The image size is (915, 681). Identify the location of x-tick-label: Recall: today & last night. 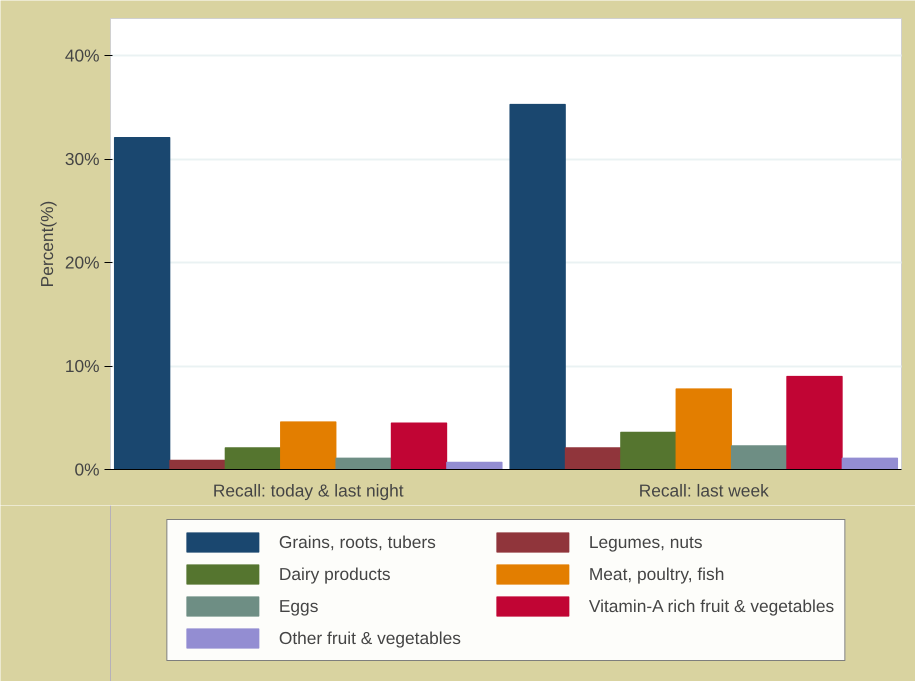
(308, 490).